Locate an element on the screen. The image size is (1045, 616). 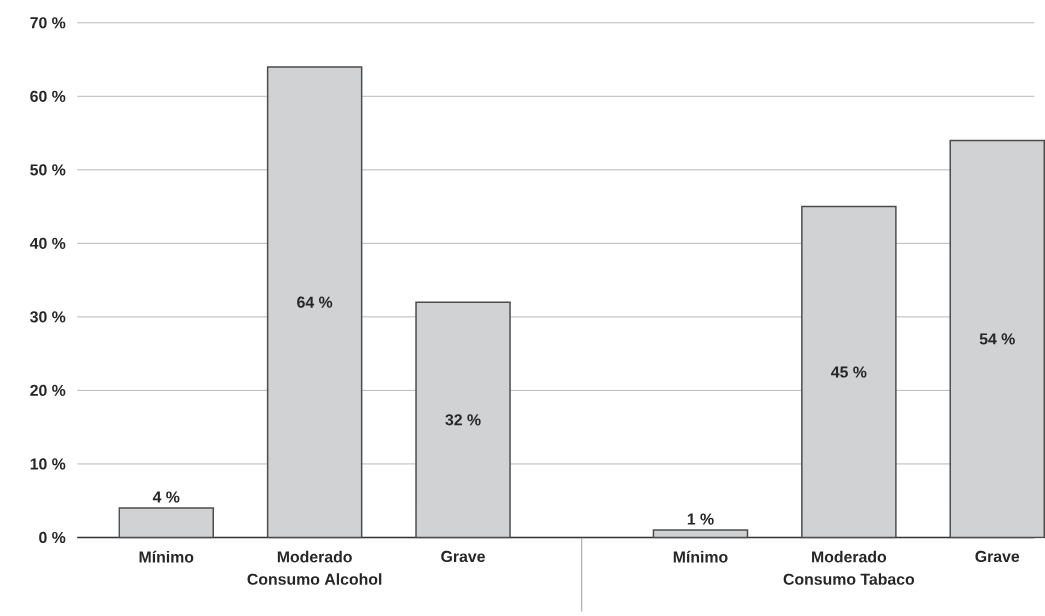
y-tick-label: 70 % is located at coordinates (48, 23).